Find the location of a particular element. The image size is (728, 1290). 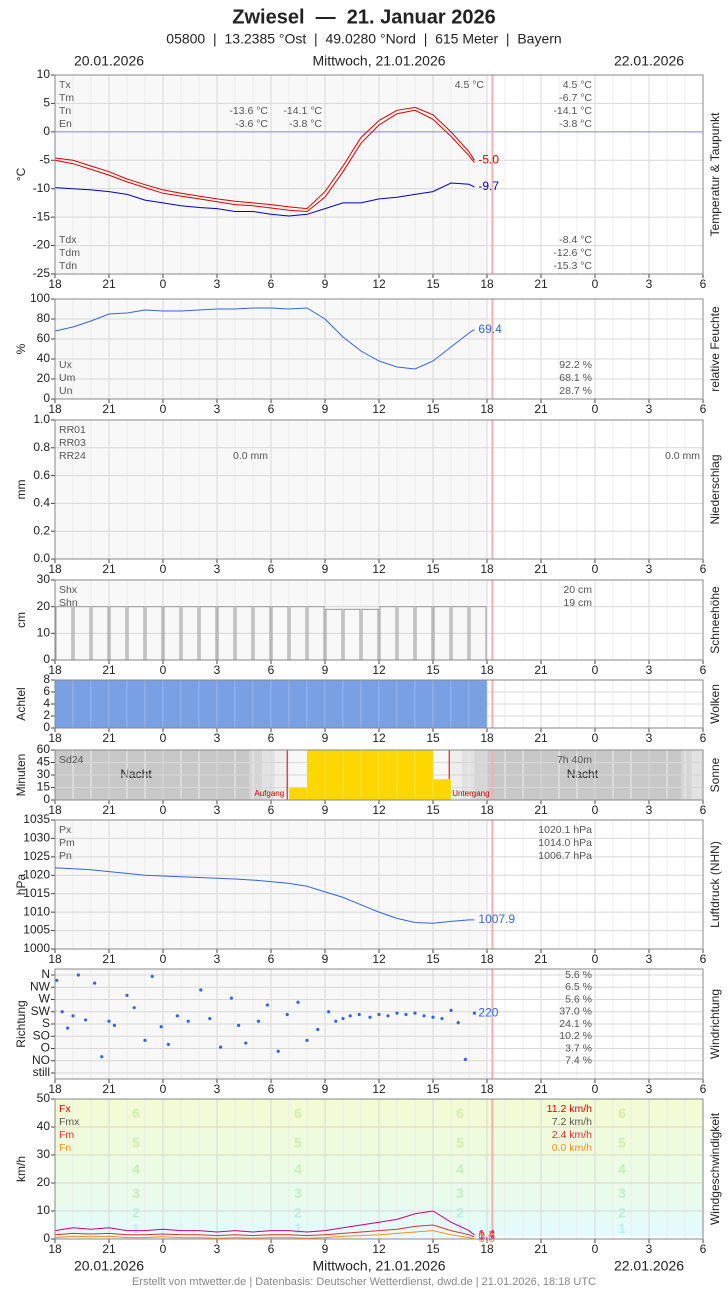

y-tick-label: 10 is located at coordinates (44, 74).